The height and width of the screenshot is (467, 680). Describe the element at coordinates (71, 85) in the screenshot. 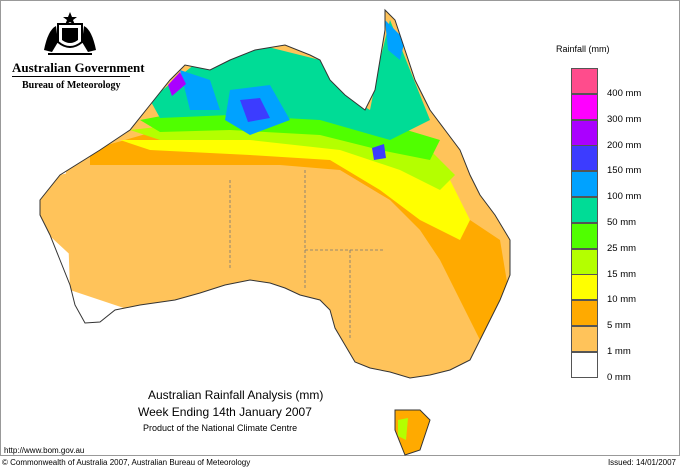

I see `agency-name: Bureau of Meteorology` at that location.